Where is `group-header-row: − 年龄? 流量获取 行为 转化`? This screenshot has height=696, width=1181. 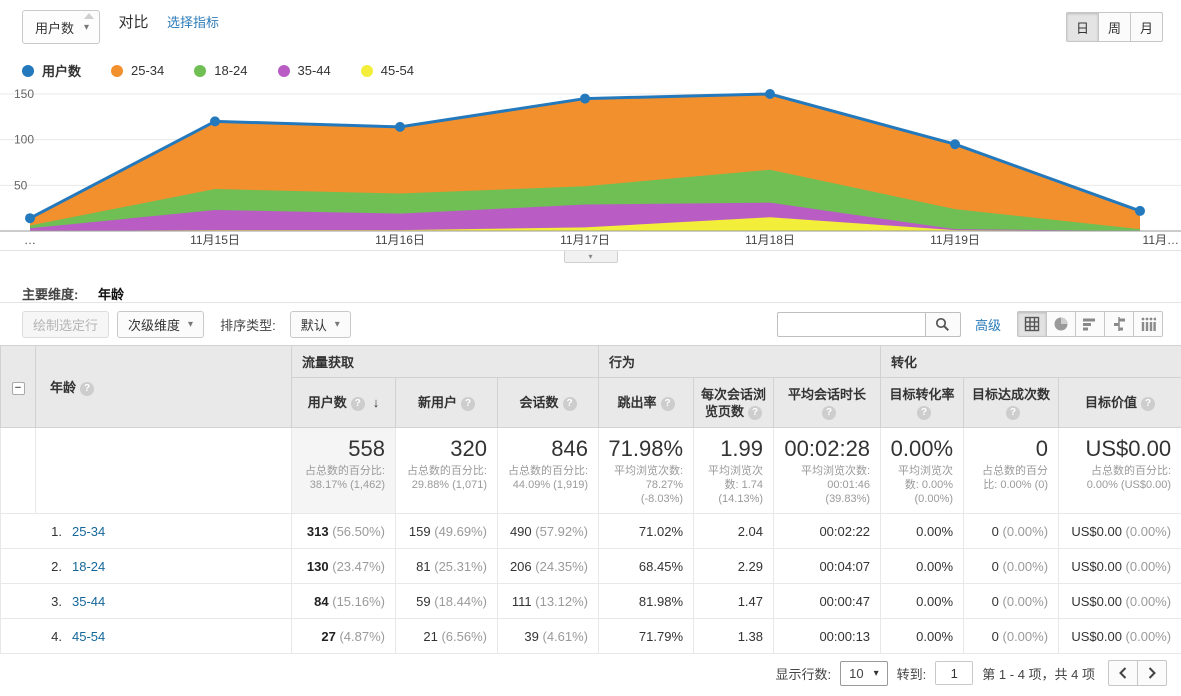
group-header-row: − 年龄? 流量获取 行为 转化 is located at coordinates (590, 386).